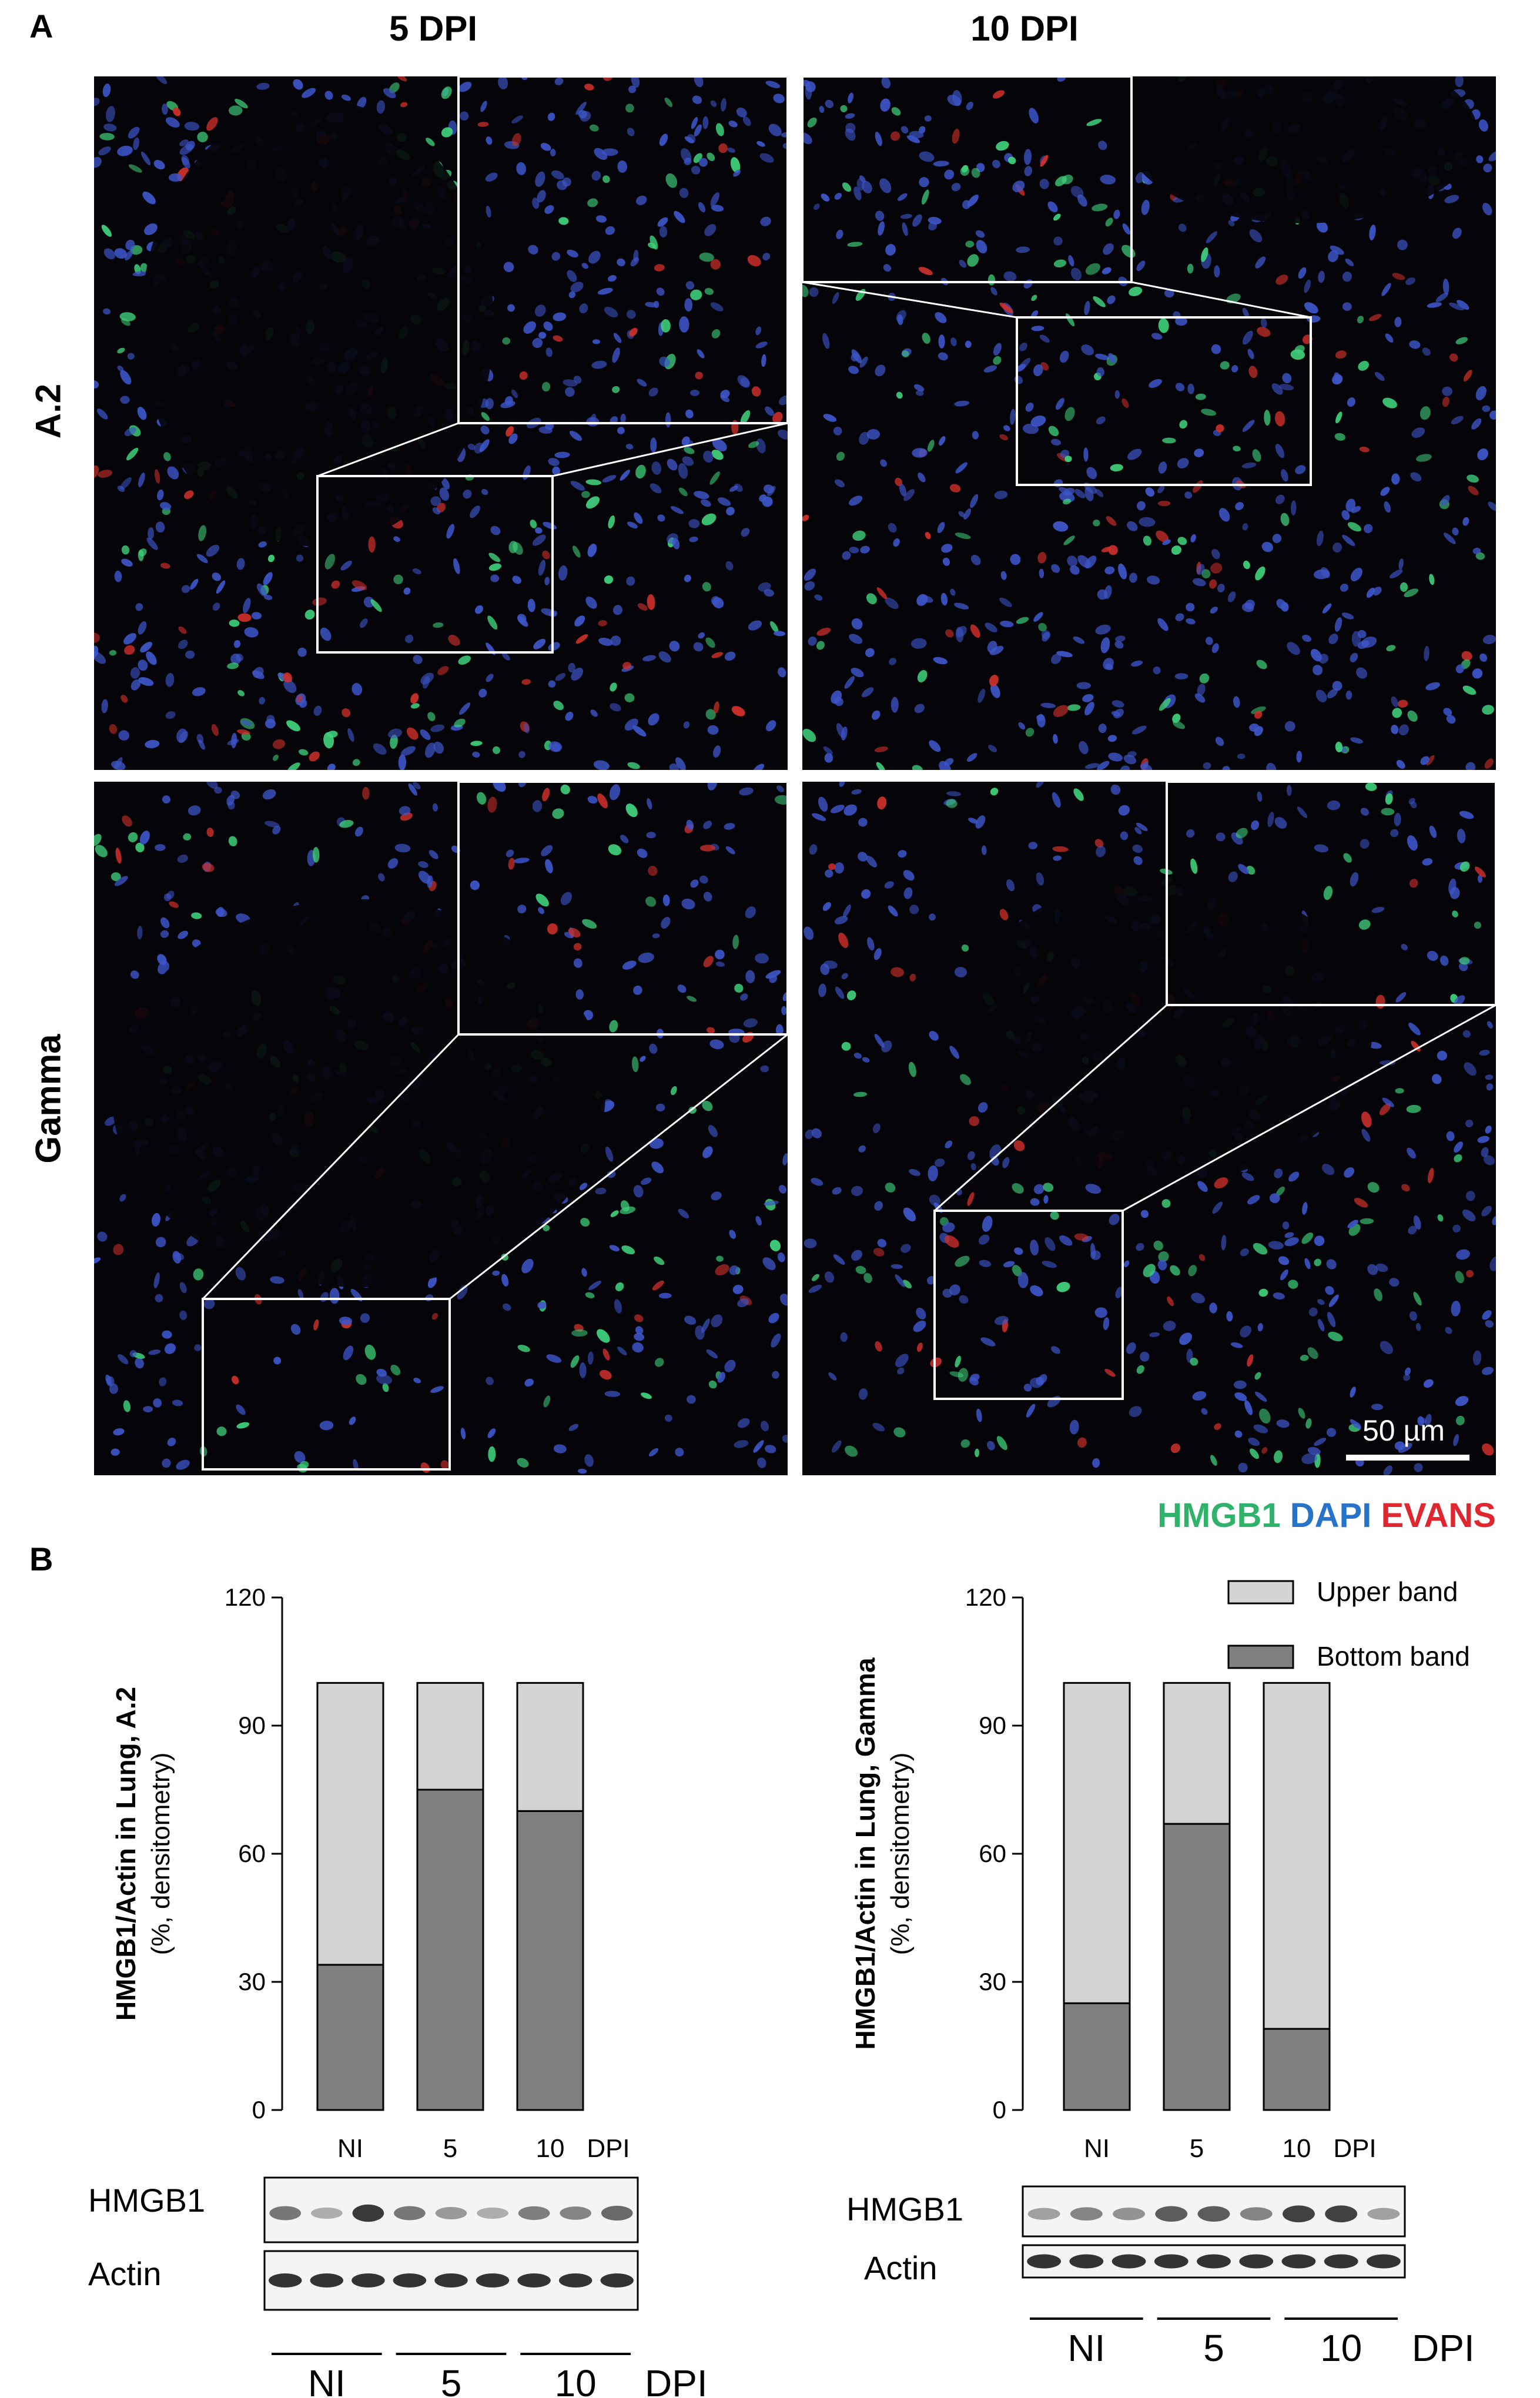 This screenshot has height=2398, width=1540. I want to click on y-axis-sublabel: (%, densitometry), so click(900, 1854).